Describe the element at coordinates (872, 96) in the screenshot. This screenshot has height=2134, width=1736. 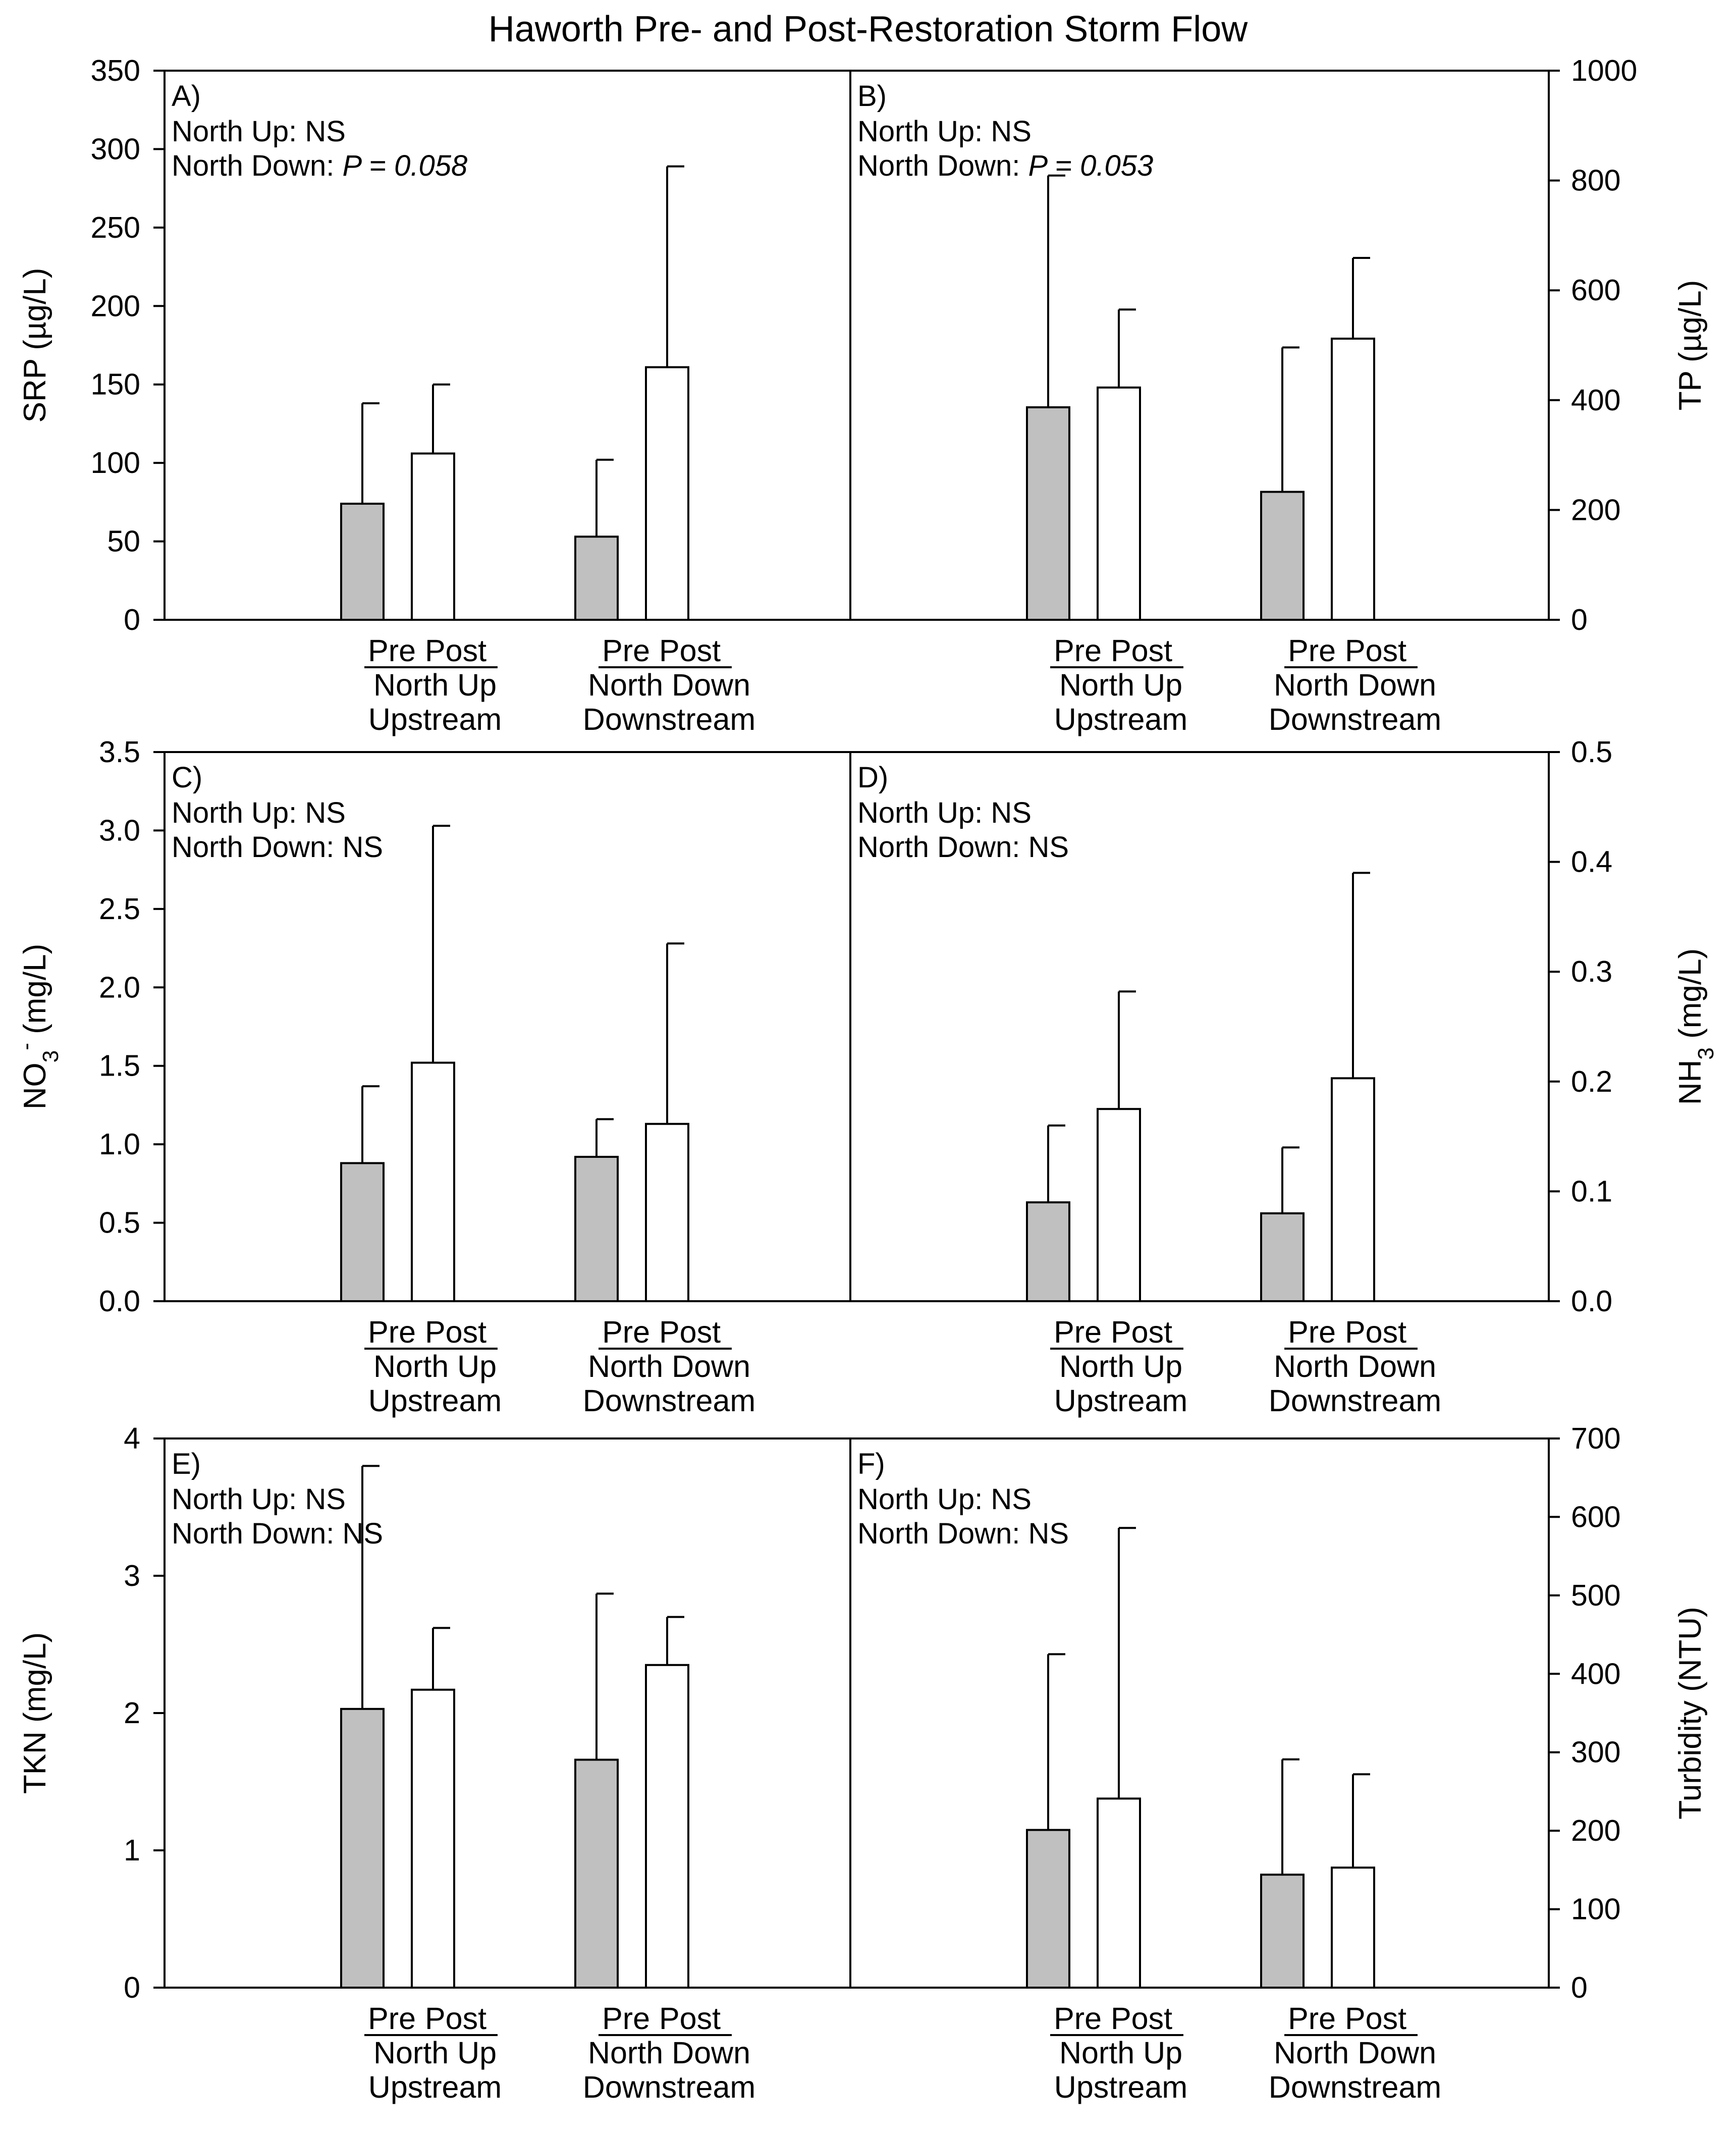
I see `panel-label: B)` at that location.